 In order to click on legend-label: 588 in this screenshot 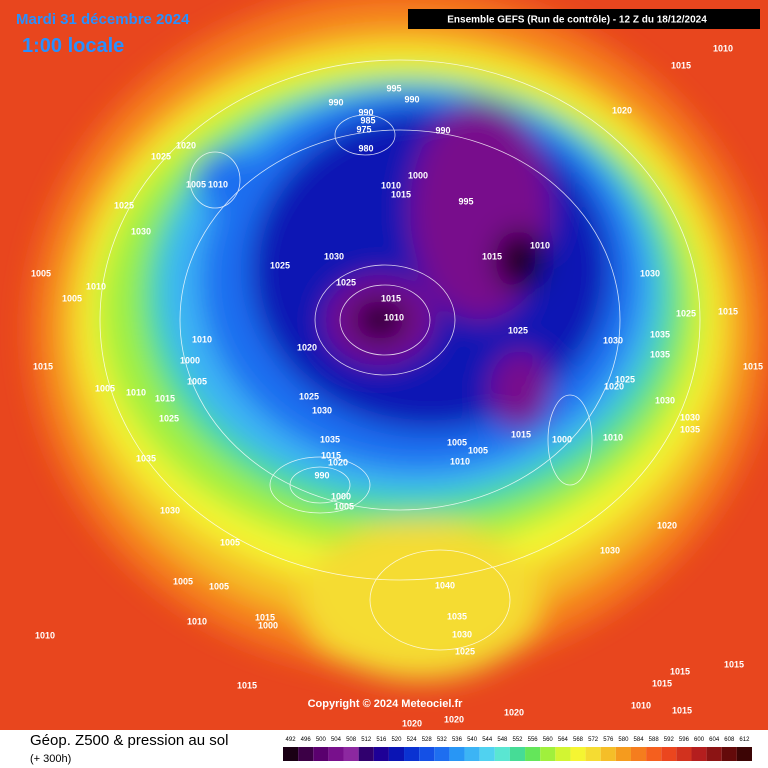, I will do `click(654, 740)`.